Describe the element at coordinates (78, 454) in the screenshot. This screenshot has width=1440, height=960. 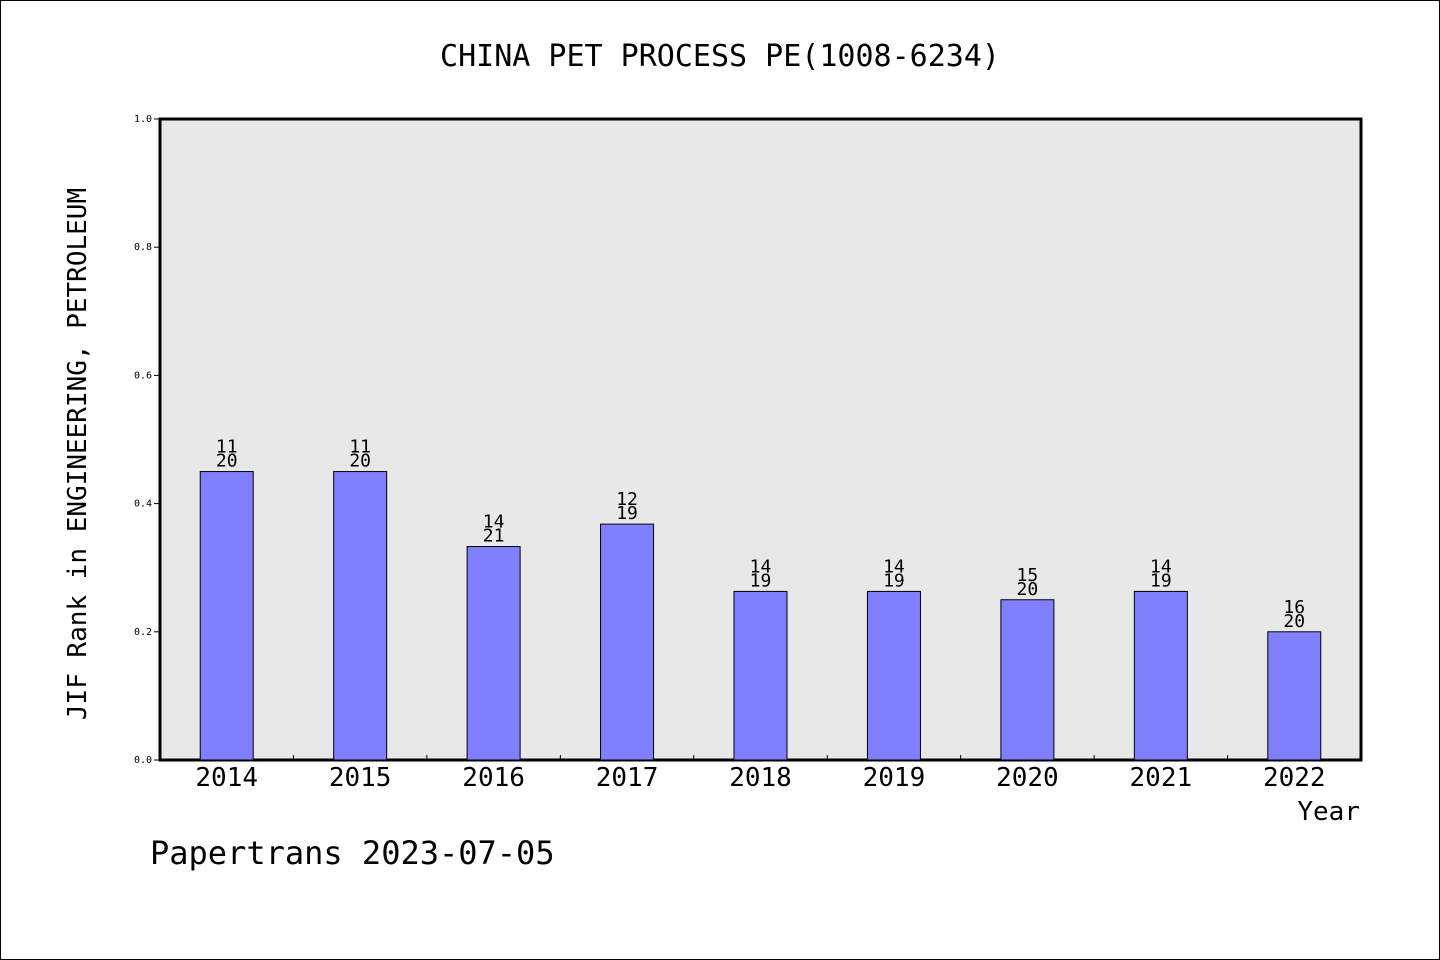
I see `y-axis-label: JIF Rank in ENGINEERING, PETROLEUM` at that location.